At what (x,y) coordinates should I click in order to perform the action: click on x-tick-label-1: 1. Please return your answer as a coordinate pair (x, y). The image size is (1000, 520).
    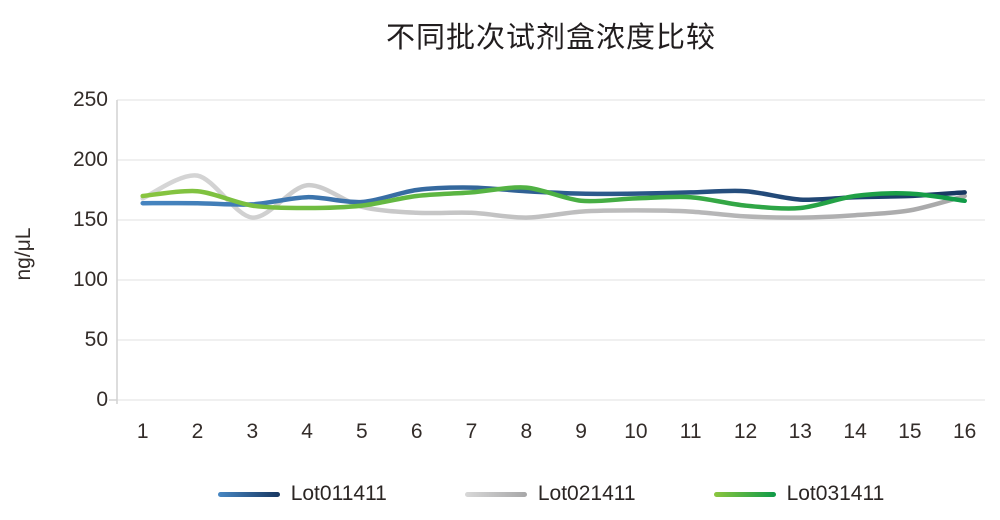
    Looking at the image, I should click on (142, 431).